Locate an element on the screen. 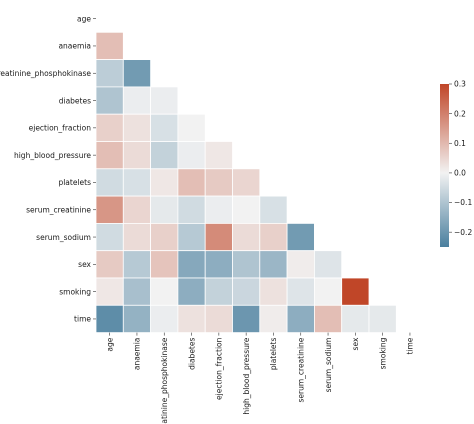  heatmap-cell-serum_creatinine-platelets is located at coordinates (273, 209).